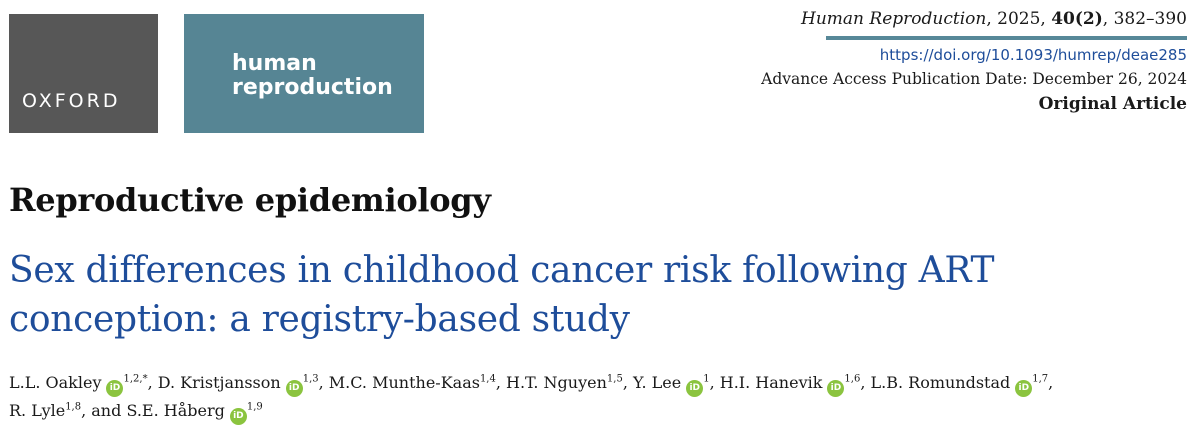  What do you see at coordinates (894, 19) in the screenshot?
I see `journal-name: Human Reproduction` at bounding box center [894, 19].